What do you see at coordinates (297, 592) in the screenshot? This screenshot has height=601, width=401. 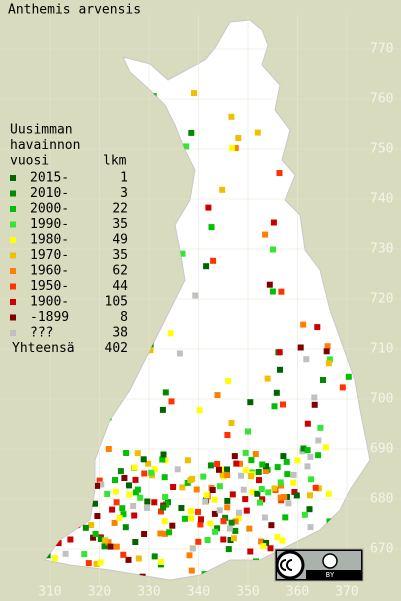 I see `x-label: 360` at bounding box center [297, 592].